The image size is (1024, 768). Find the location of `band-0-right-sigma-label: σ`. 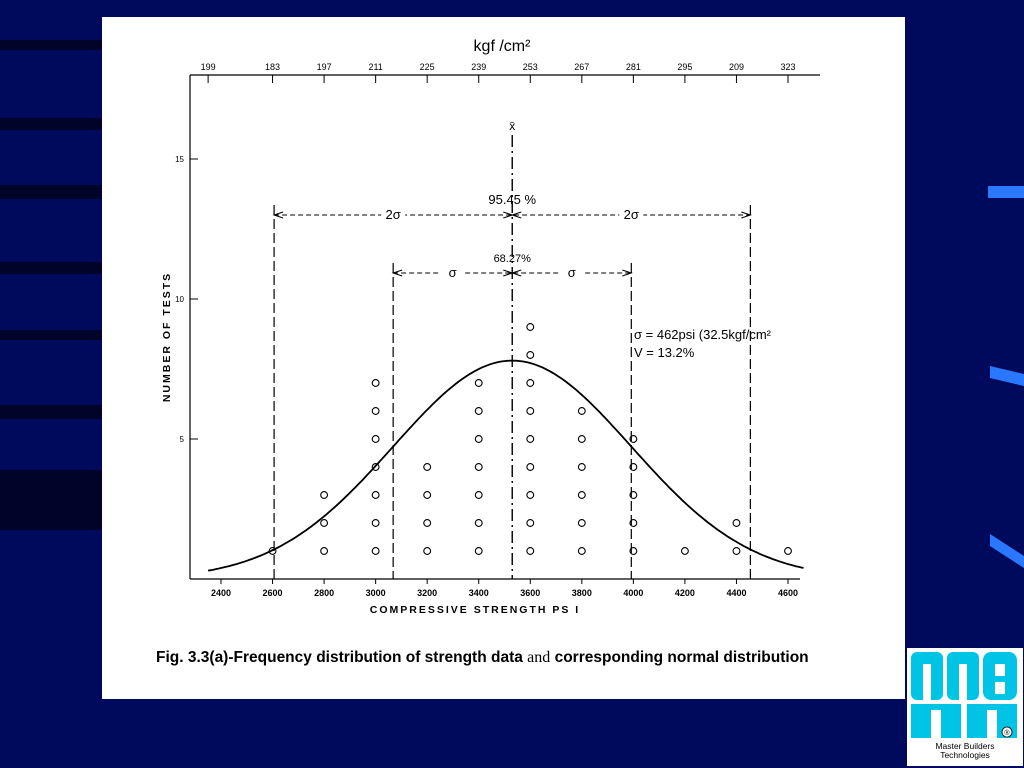

band-0-right-sigma-label: σ is located at coordinates (572, 272).